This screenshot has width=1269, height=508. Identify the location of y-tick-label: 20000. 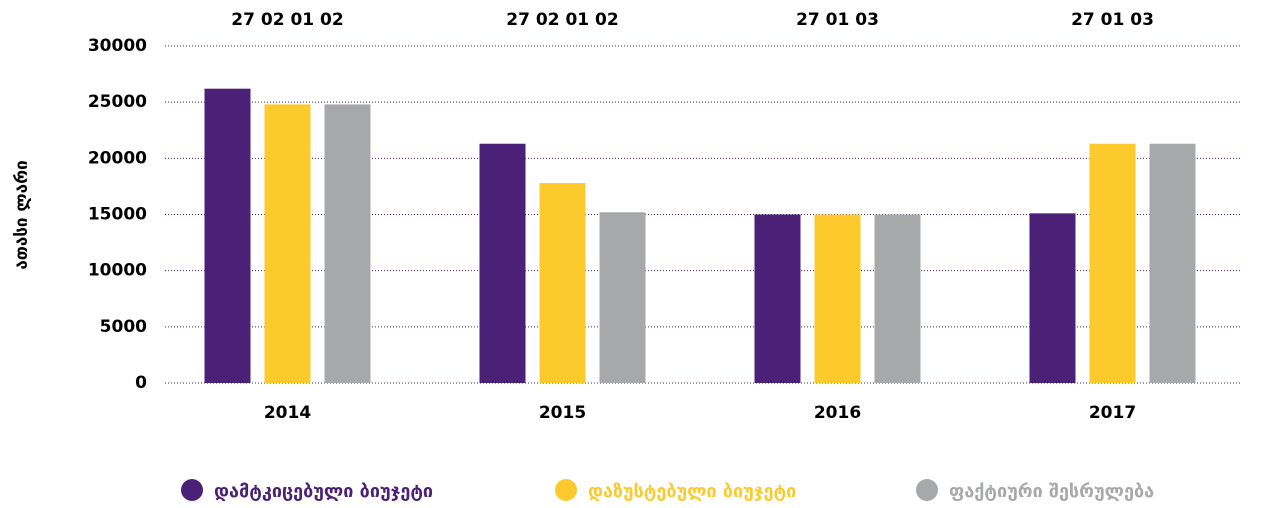
(117, 158).